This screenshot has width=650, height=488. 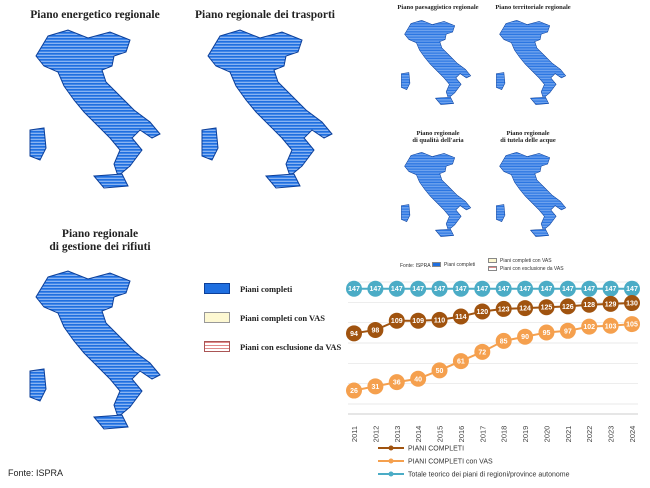 What do you see at coordinates (93, 352) in the screenshot?
I see `map-piano-rifiuti` at bounding box center [93, 352].